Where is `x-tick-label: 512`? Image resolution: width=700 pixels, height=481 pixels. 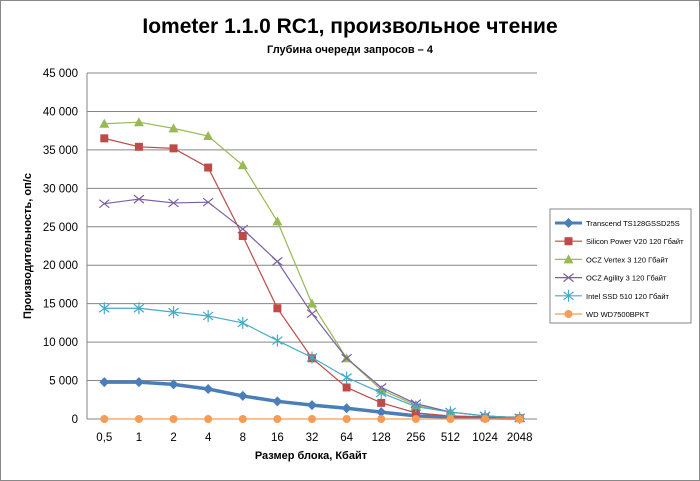 x-tick-label: 512 is located at coordinates (450, 438).